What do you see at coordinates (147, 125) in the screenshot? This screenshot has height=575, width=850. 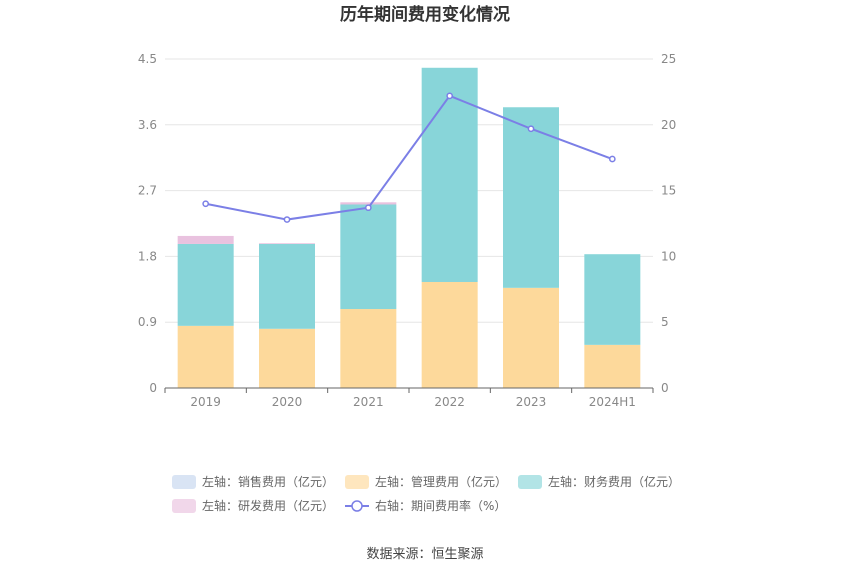 I see `left-tick-label: 3.6` at bounding box center [147, 125].